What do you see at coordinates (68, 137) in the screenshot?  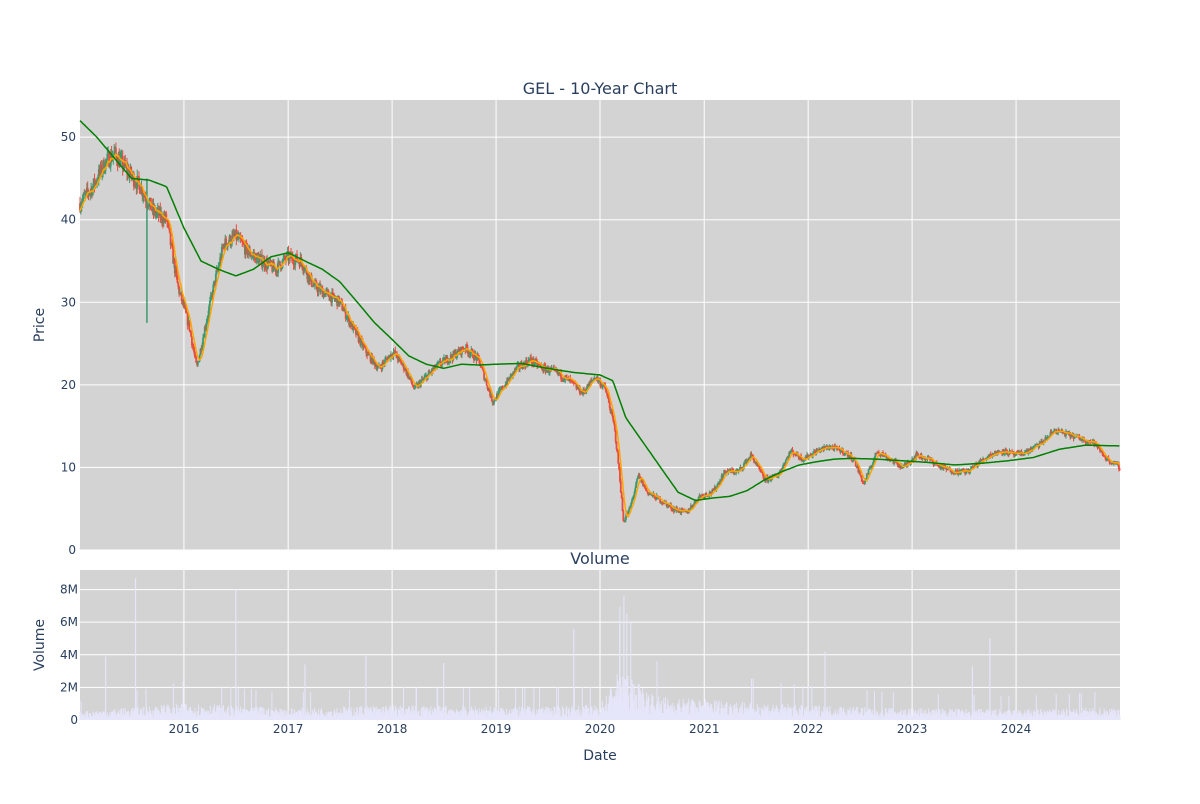 I see `price-y-tick-label: 50` at bounding box center [68, 137].